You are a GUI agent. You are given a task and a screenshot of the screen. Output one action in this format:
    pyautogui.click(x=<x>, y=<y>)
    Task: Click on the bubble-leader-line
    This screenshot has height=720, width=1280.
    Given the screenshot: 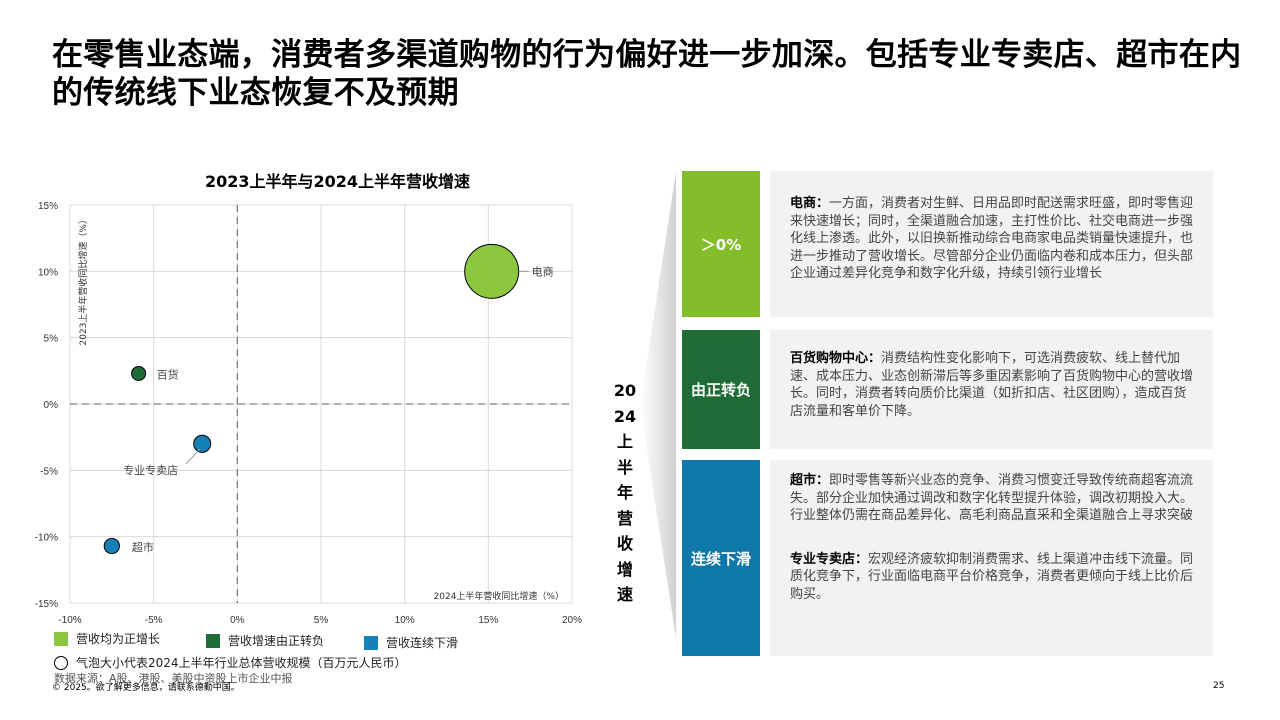 What is the action you would take?
    pyautogui.click(x=193, y=456)
    